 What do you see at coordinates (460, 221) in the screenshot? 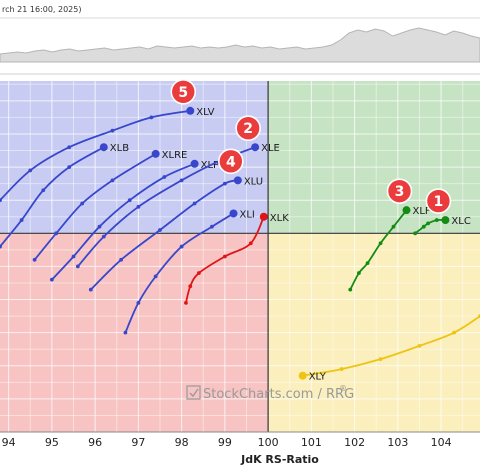
I see `symbol-label-xlc: XLC` at bounding box center [460, 221].